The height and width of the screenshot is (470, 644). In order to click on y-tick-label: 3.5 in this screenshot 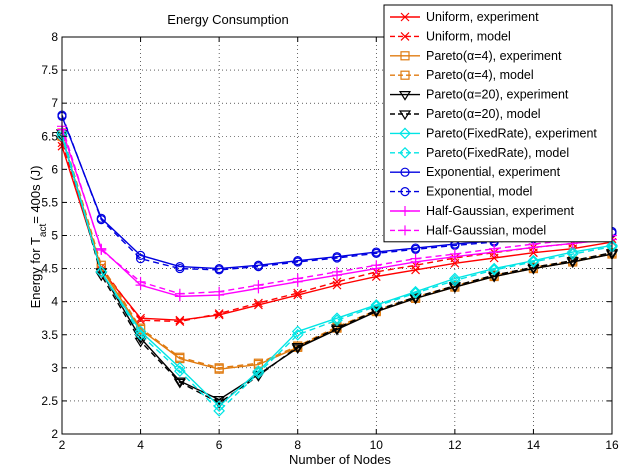, I will do `click(49, 335)`.